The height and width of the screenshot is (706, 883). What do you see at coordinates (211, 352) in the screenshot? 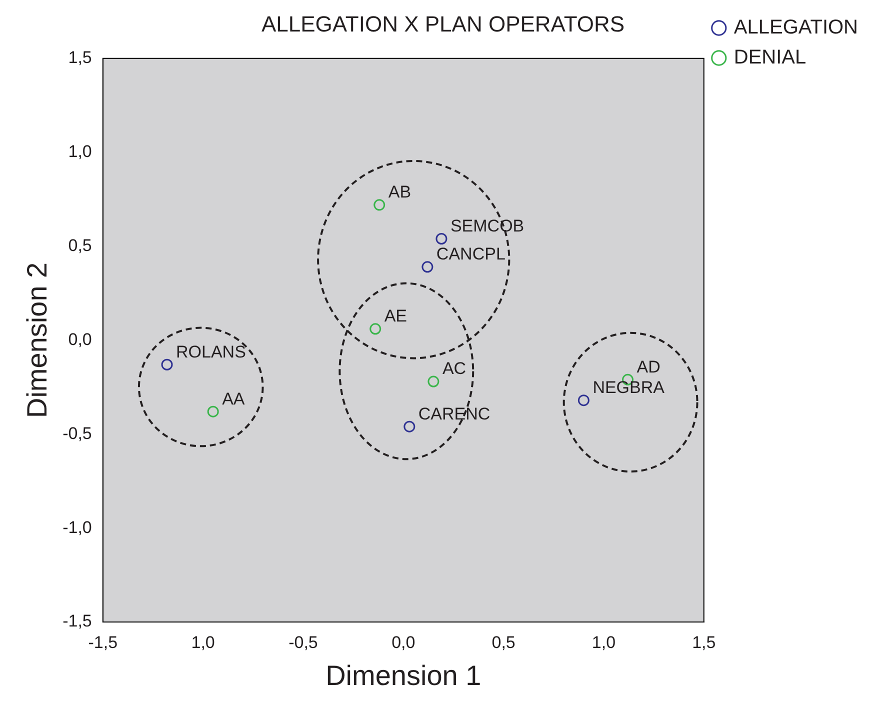
I see `annotation: ROLANS` at bounding box center [211, 352].